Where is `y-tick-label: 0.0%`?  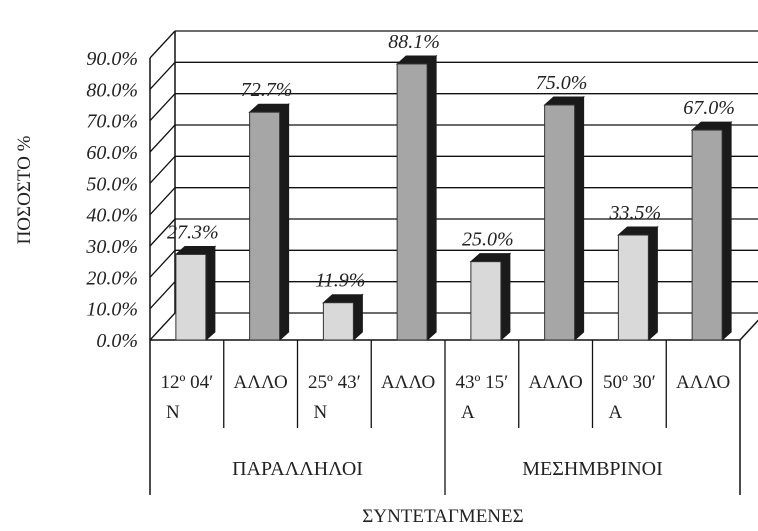
y-tick-label: 0.0% is located at coordinates (117, 341).